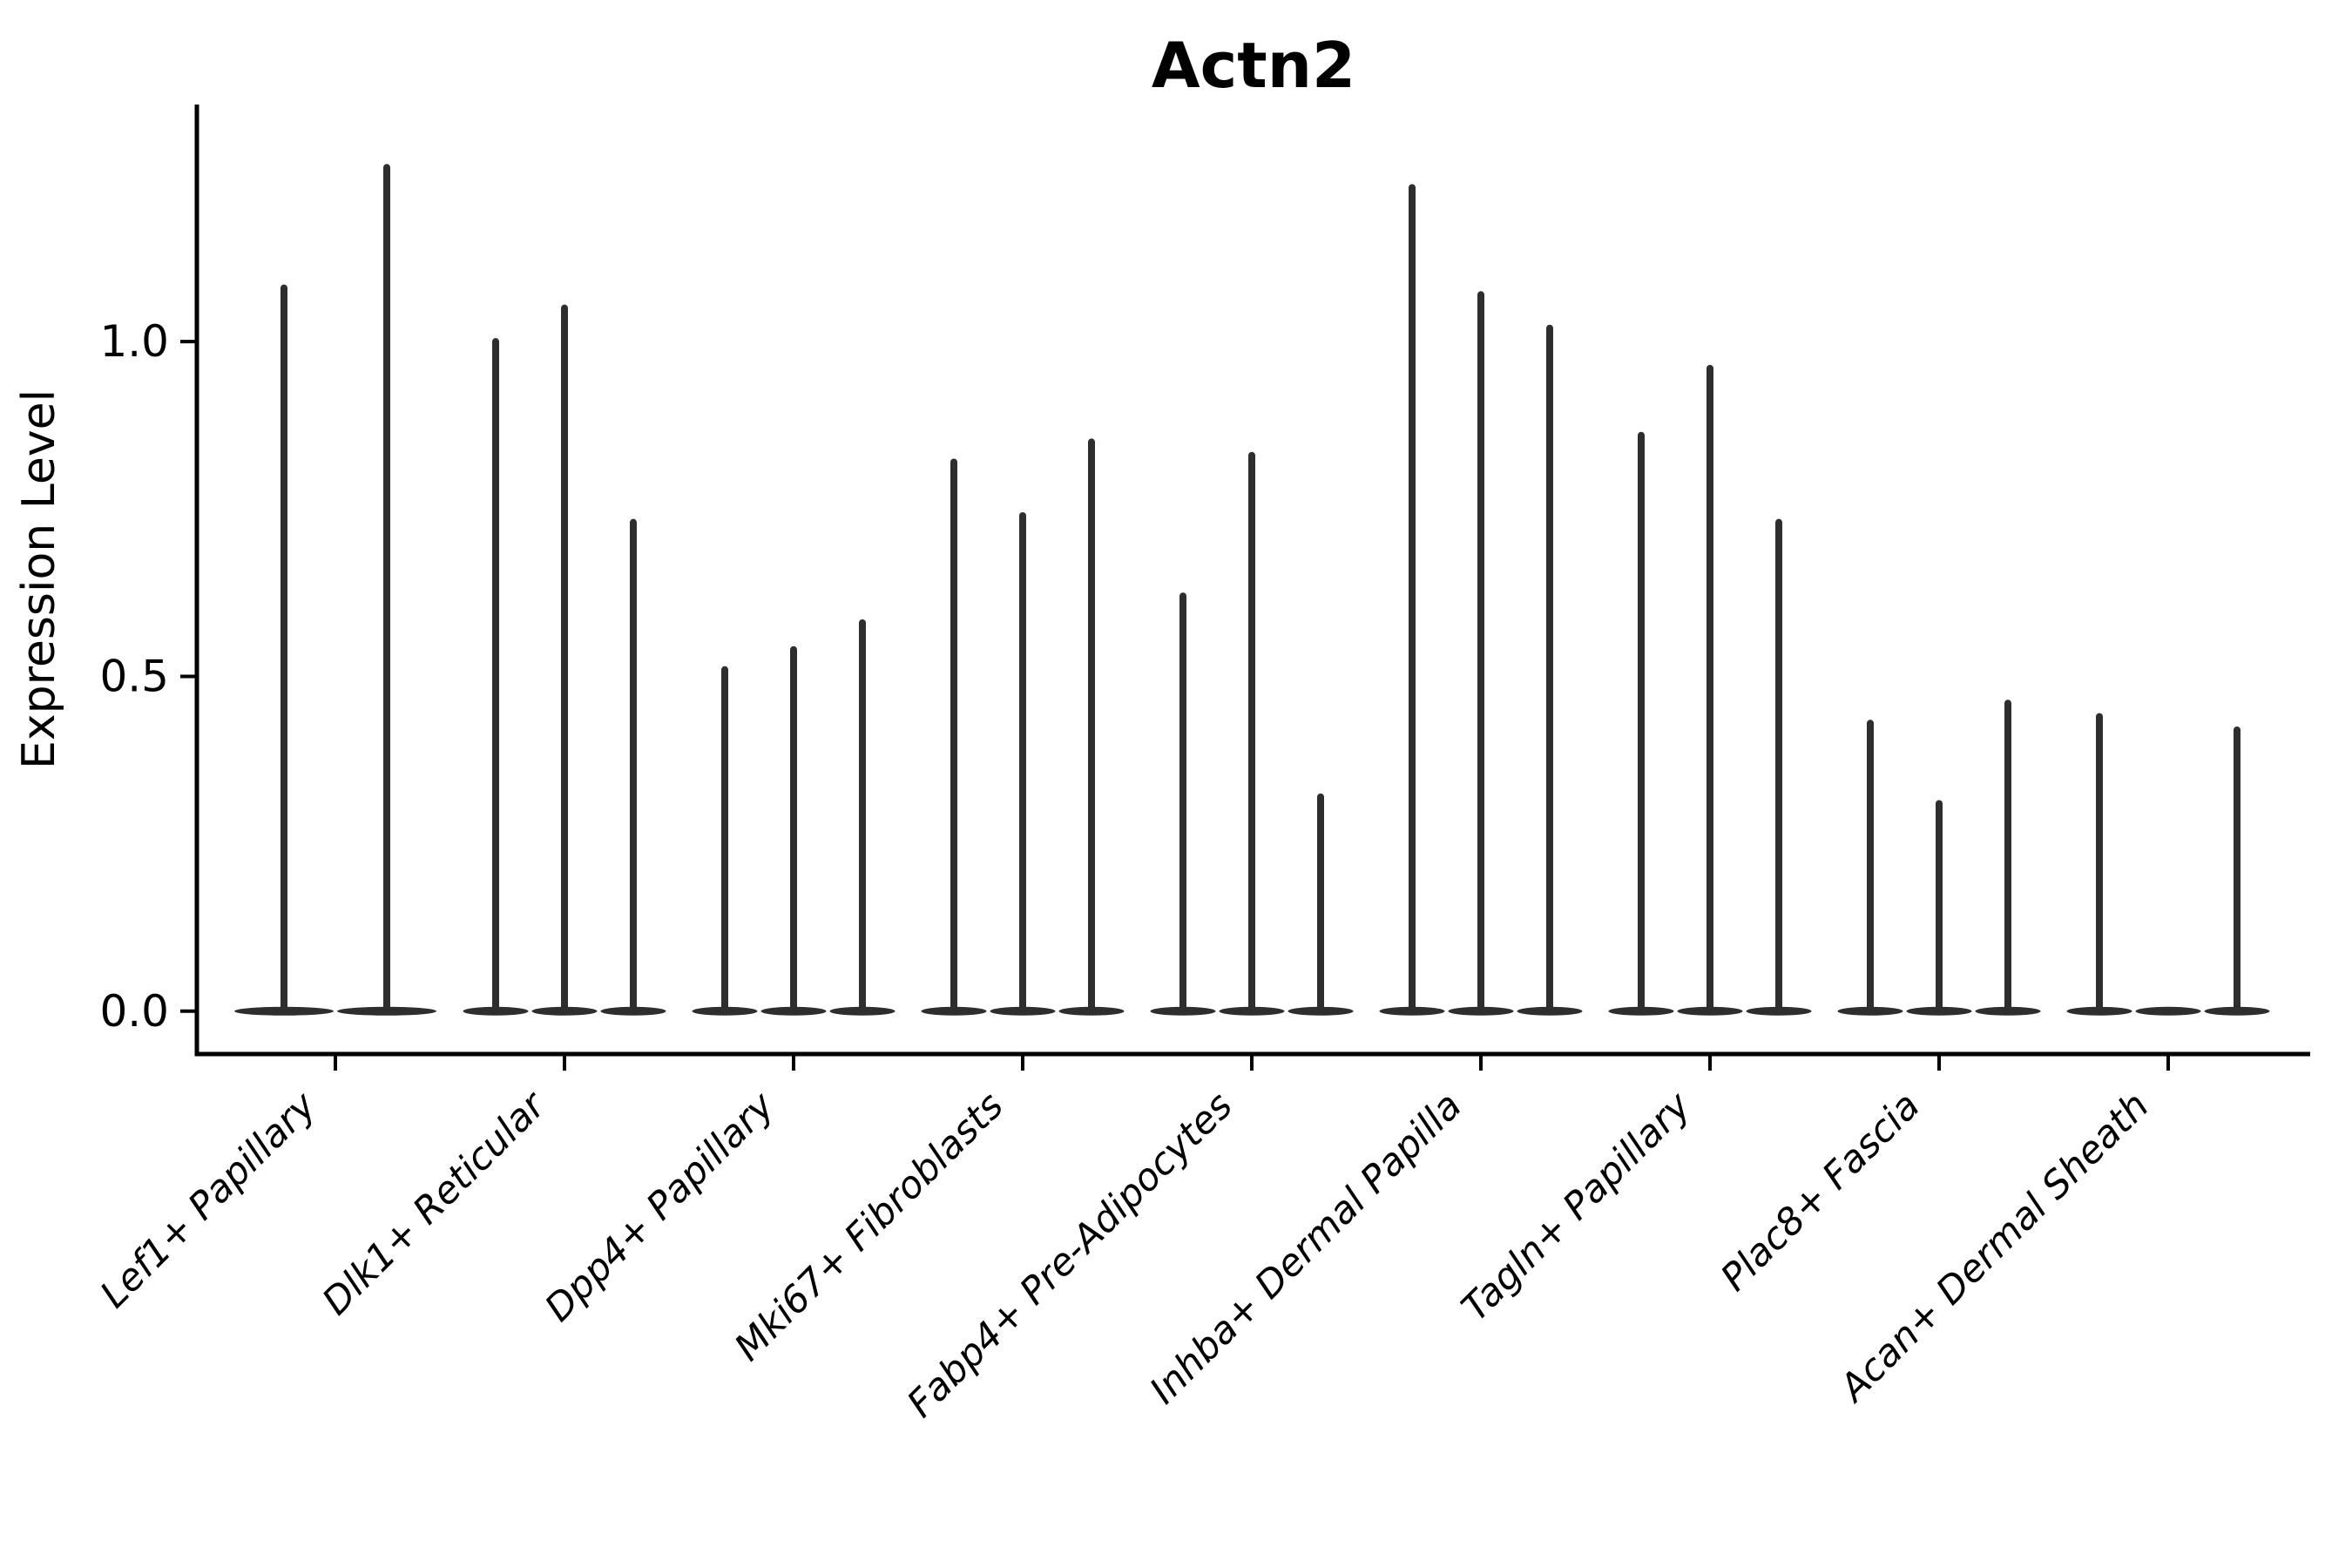 Image resolution: width=2352 pixels, height=1568 pixels. Describe the element at coordinates (660, 1207) in the screenshot. I see `x-tick-label: Dpp4+ Papillary` at that location.